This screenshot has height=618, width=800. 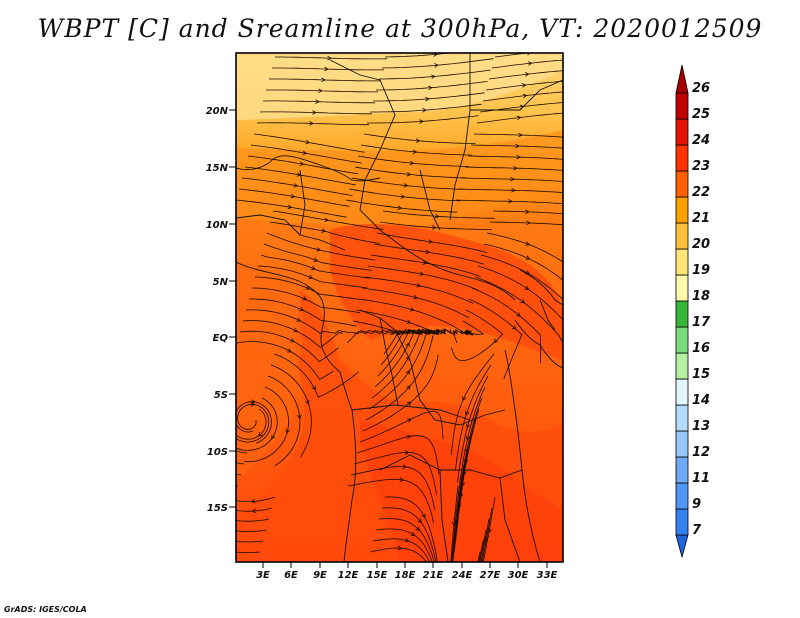 I want to click on latitude-axis: 20N 15N 10N 5N EQ 5S 10S 15S, so click(x=221, y=310).